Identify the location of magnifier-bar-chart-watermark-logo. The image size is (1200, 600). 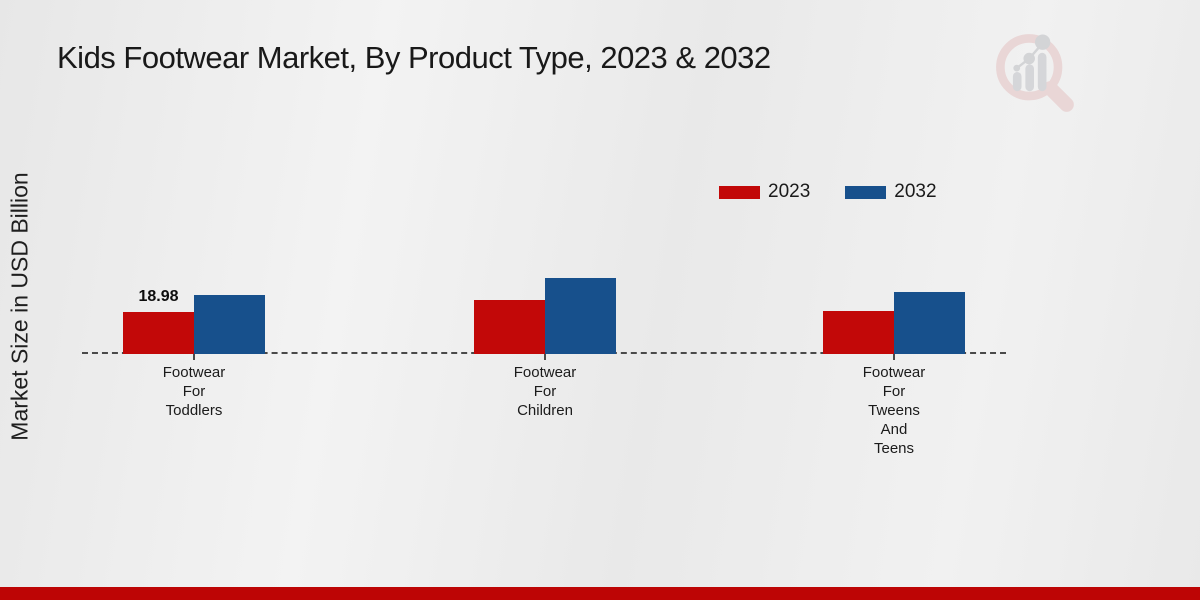
(1035, 73).